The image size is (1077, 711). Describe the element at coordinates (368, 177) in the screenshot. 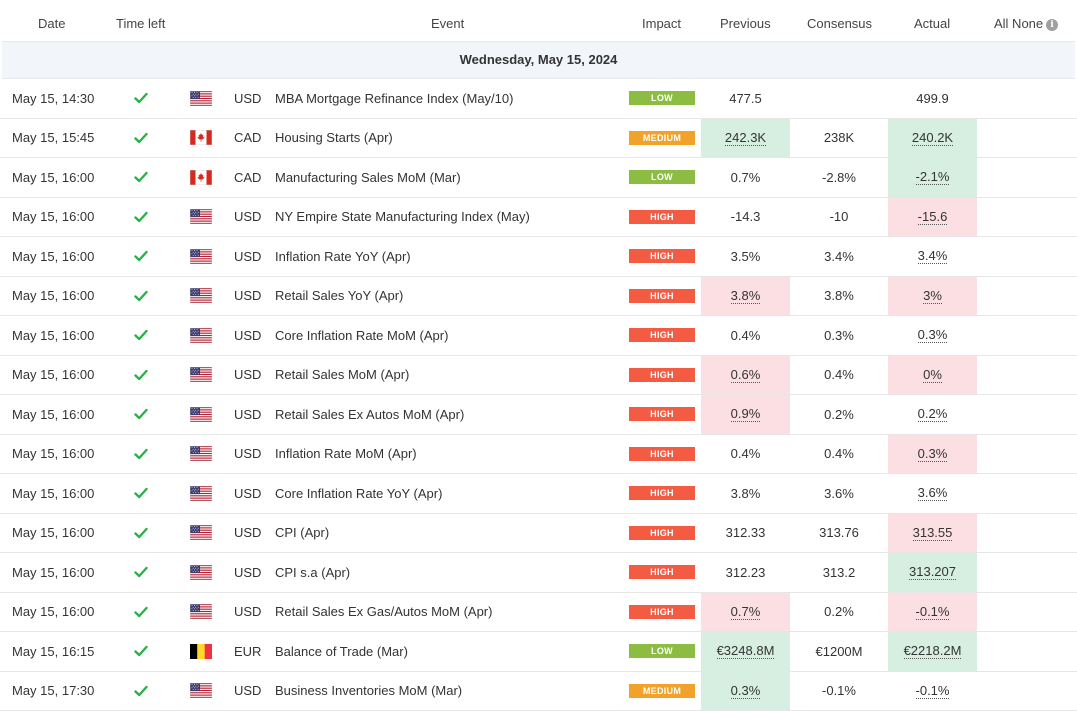

I see `event-name: Manufacturing Sales MoM (Mar)` at that location.